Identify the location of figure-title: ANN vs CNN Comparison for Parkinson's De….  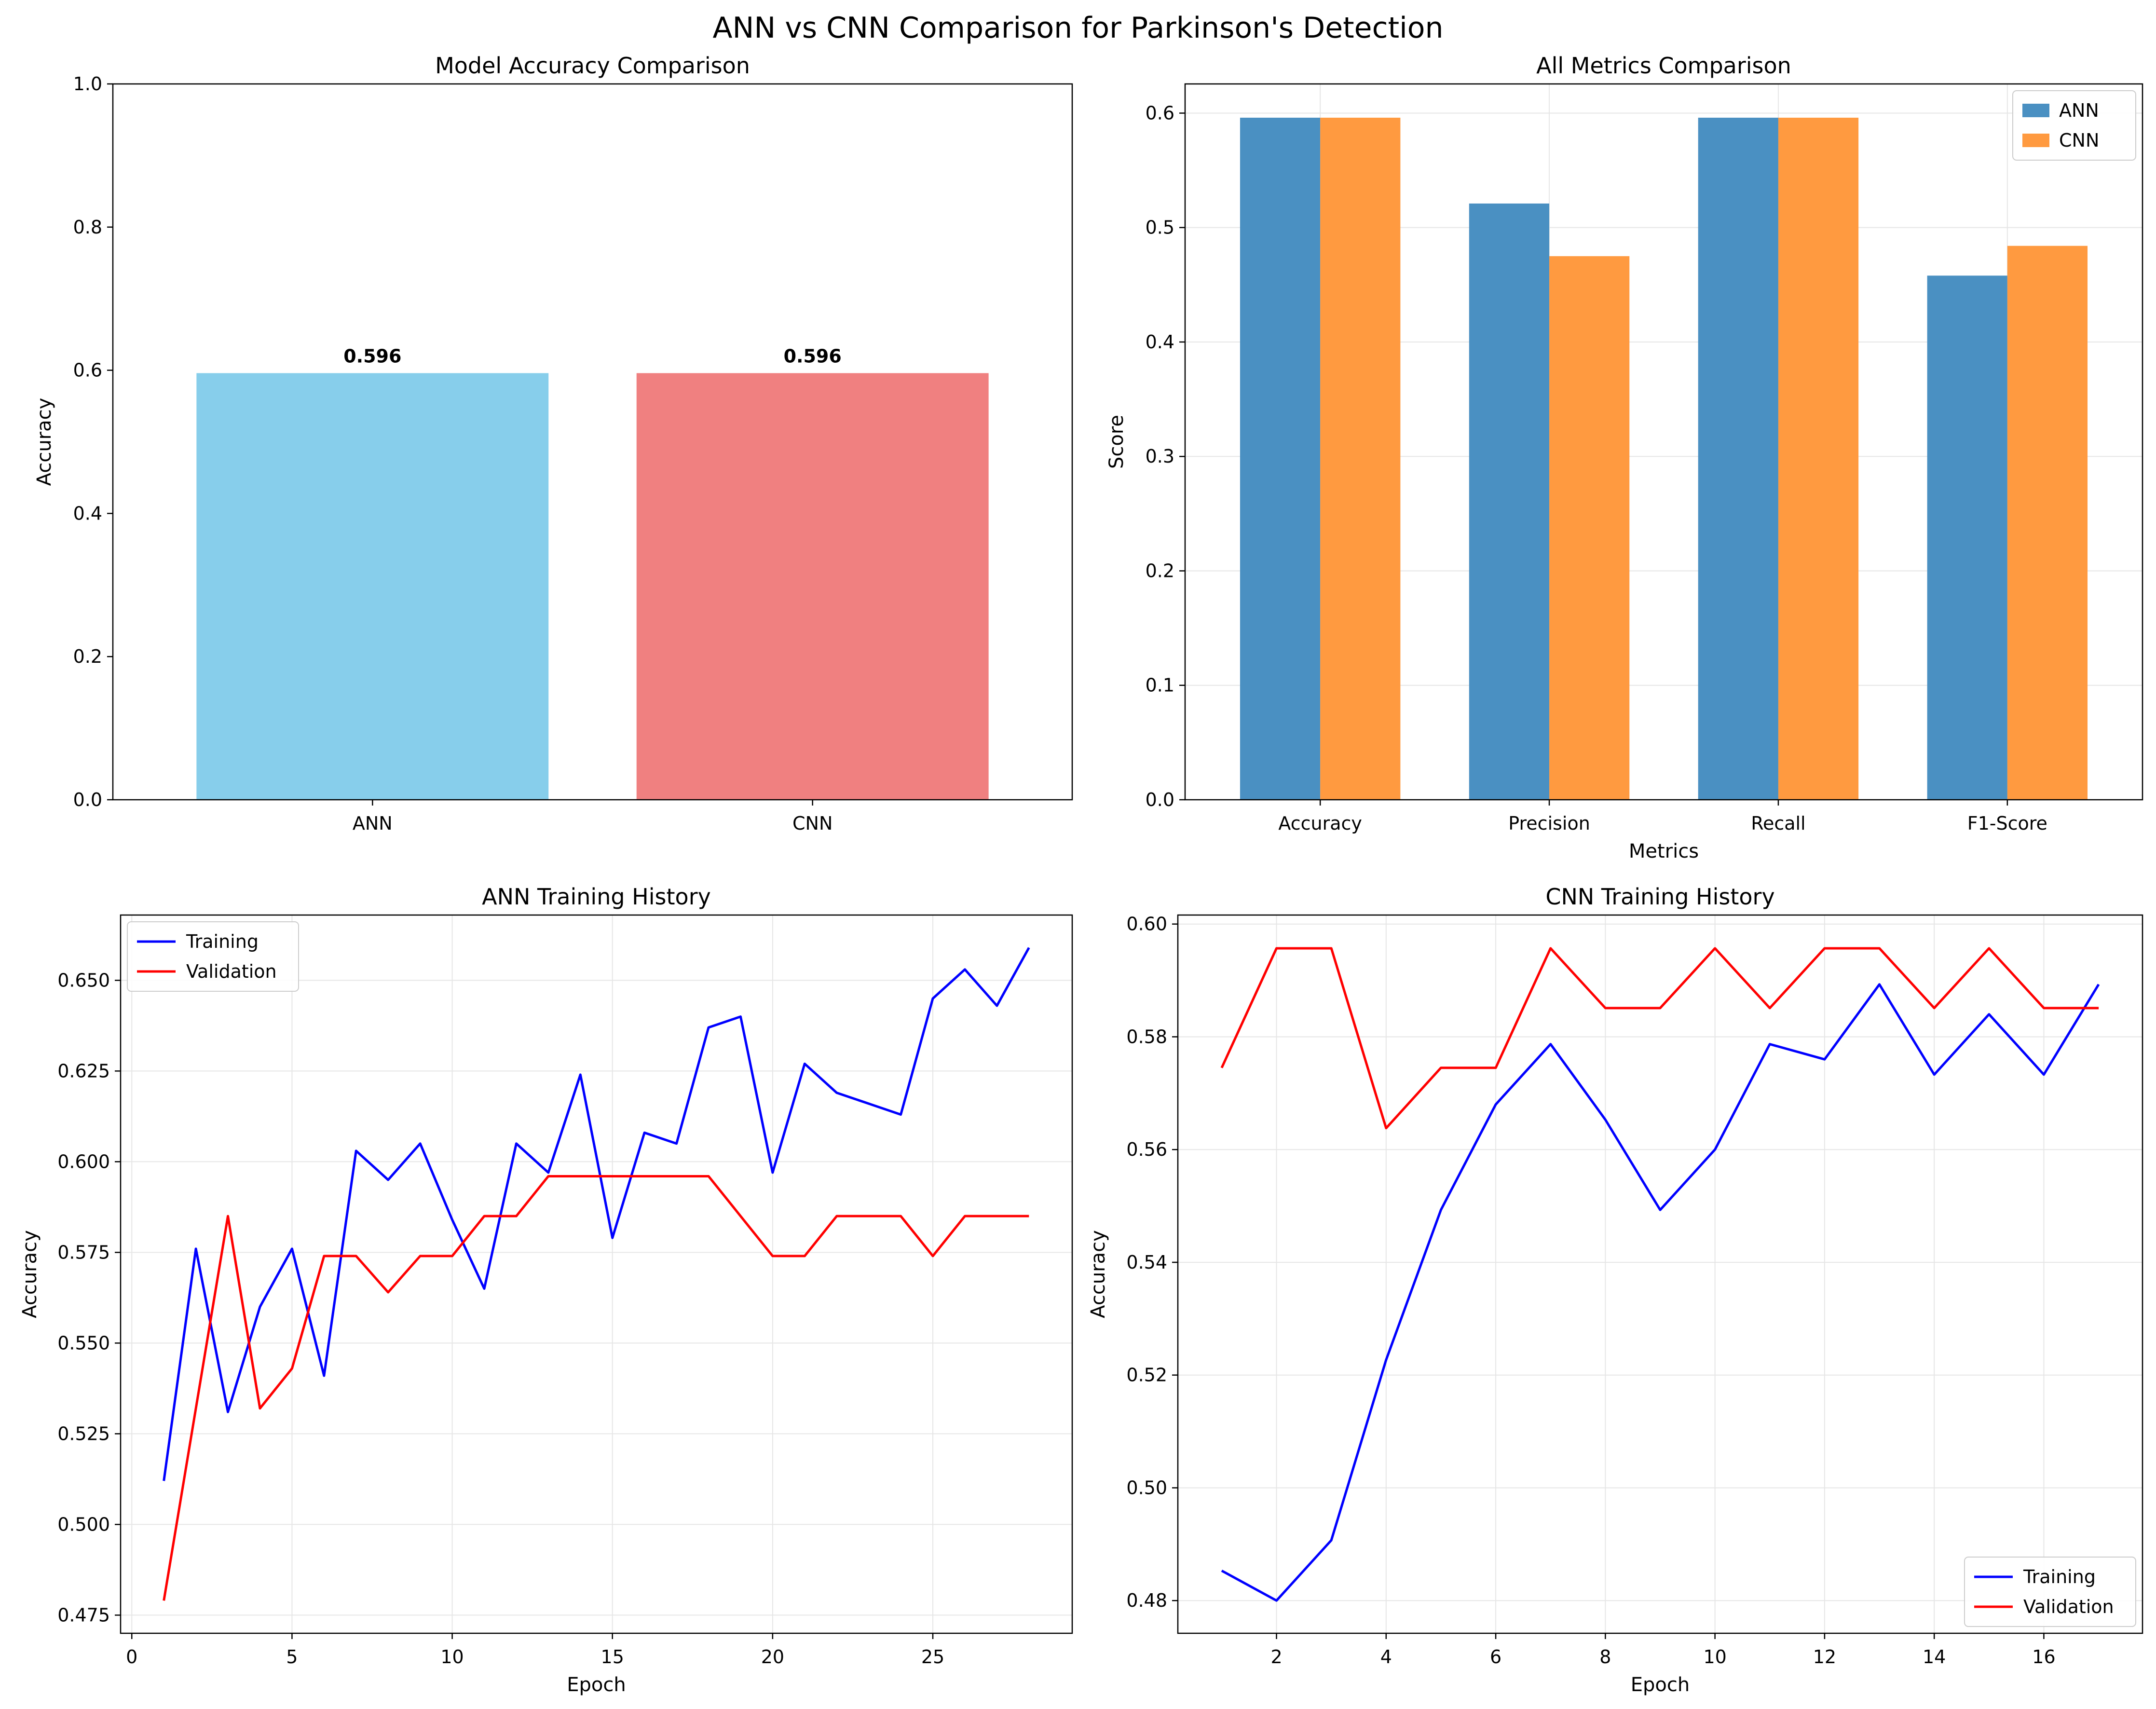
(1078, 28).